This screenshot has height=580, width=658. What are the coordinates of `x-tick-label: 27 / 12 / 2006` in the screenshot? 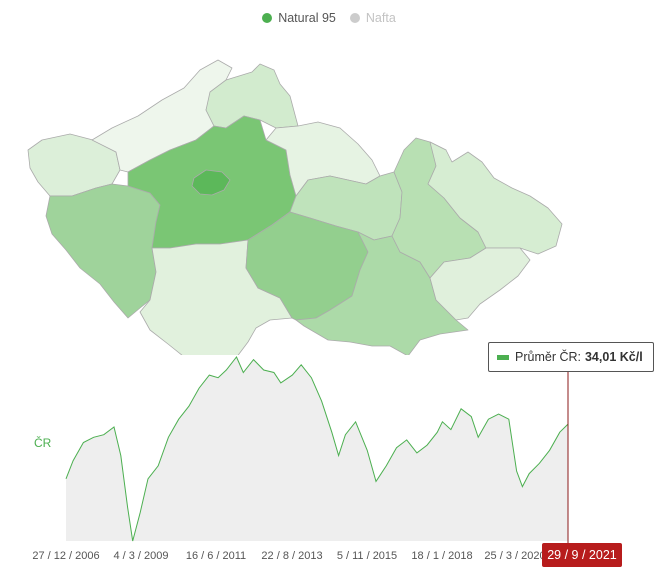 It's located at (66, 556).